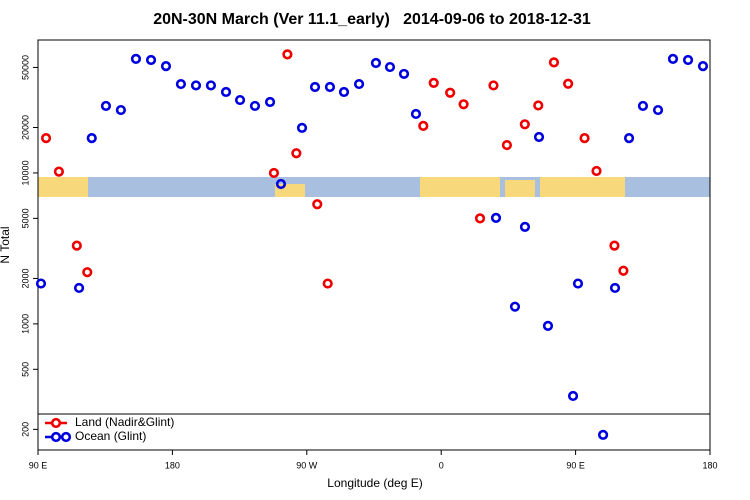  What do you see at coordinates (25, 218) in the screenshot?
I see `y-tick-label: 5000` at bounding box center [25, 218].